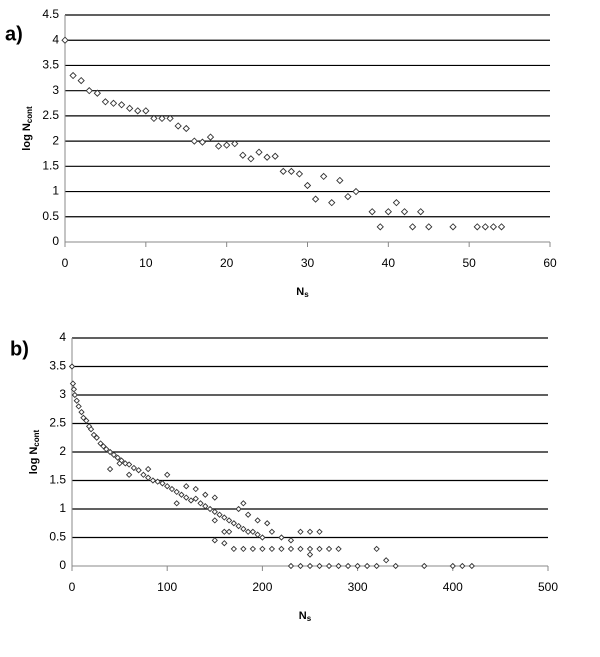 The image size is (600, 657). What do you see at coordinates (550, 263) in the screenshot?
I see `x-tick-label: 60` at bounding box center [550, 263].